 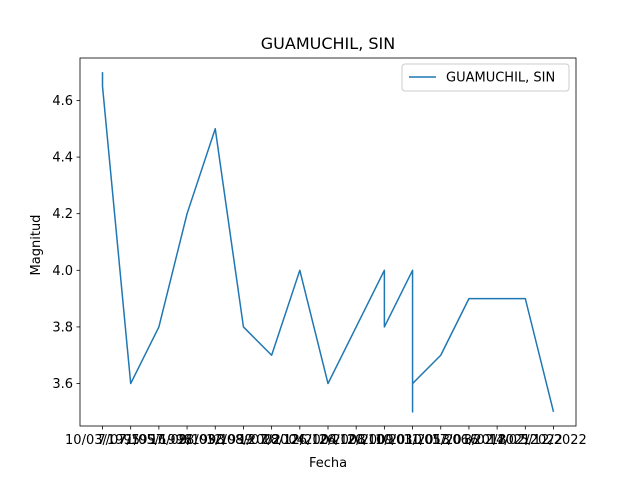 What do you see at coordinates (62, 214) in the screenshot?
I see `y-tick-label: 4.2` at bounding box center [62, 214].